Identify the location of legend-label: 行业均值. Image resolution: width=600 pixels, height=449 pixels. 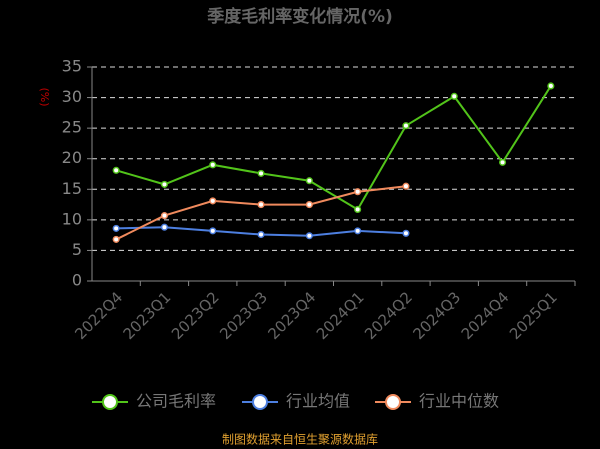
(318, 401).